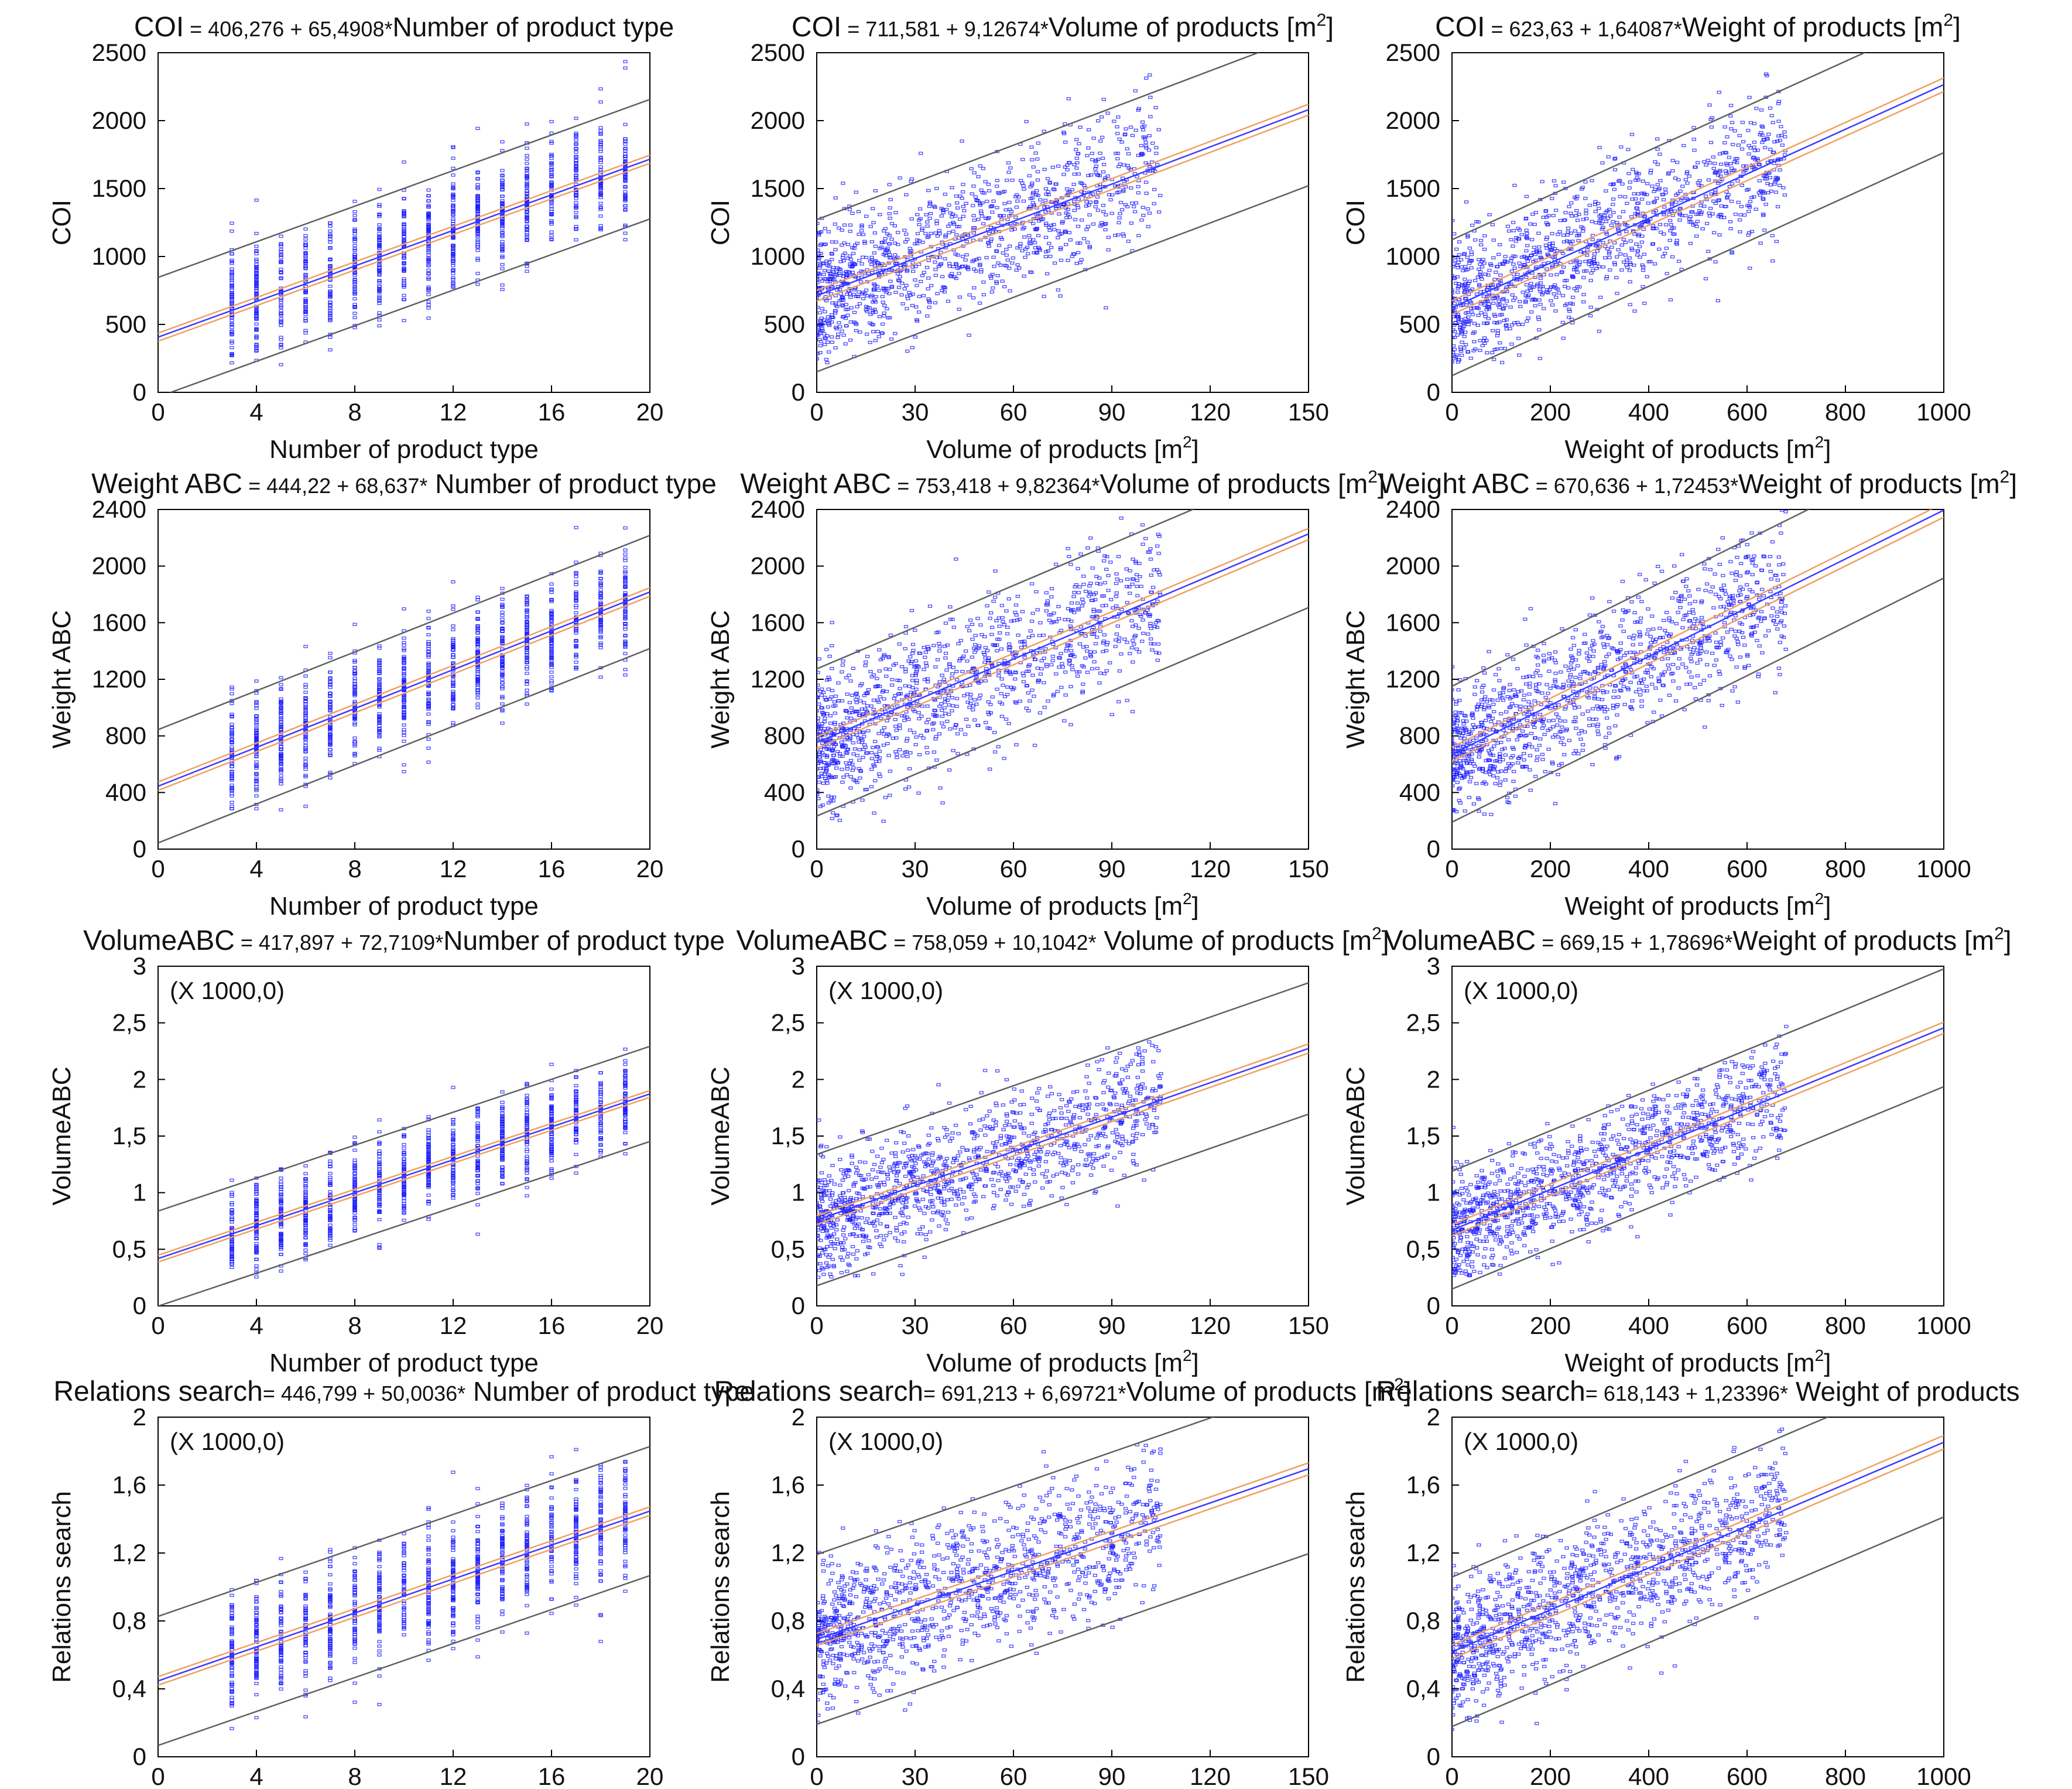  Describe the element at coordinates (1309, 412) in the screenshot. I see `x-tick-label: 150` at that location.